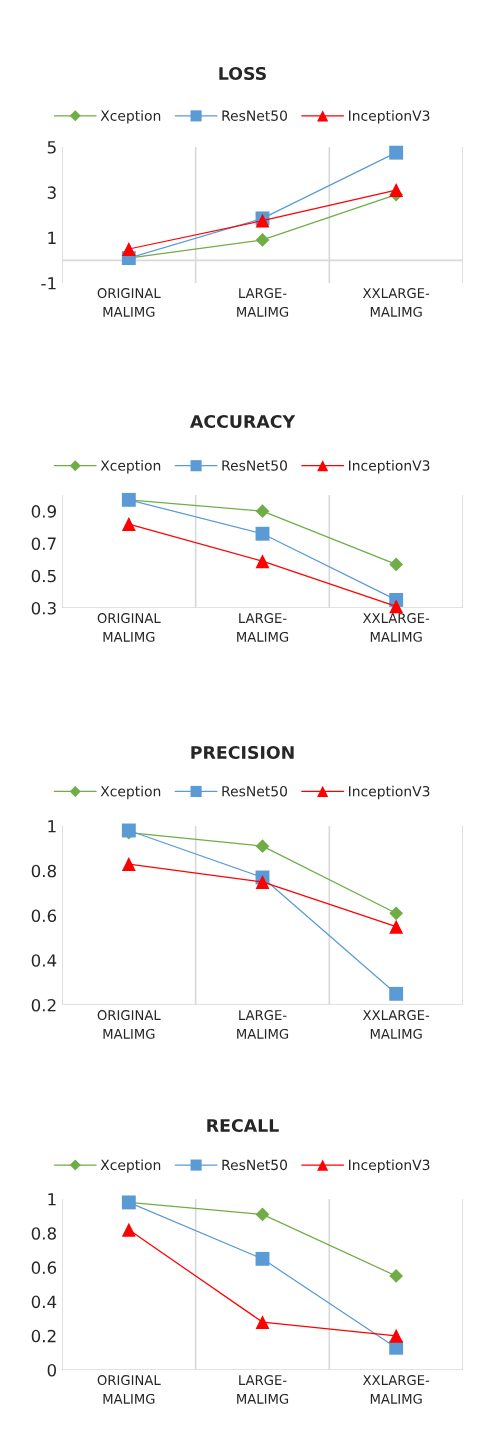 The height and width of the screenshot is (1437, 485). What do you see at coordinates (51, 192) in the screenshot?
I see `y-tick-label: 3` at bounding box center [51, 192].